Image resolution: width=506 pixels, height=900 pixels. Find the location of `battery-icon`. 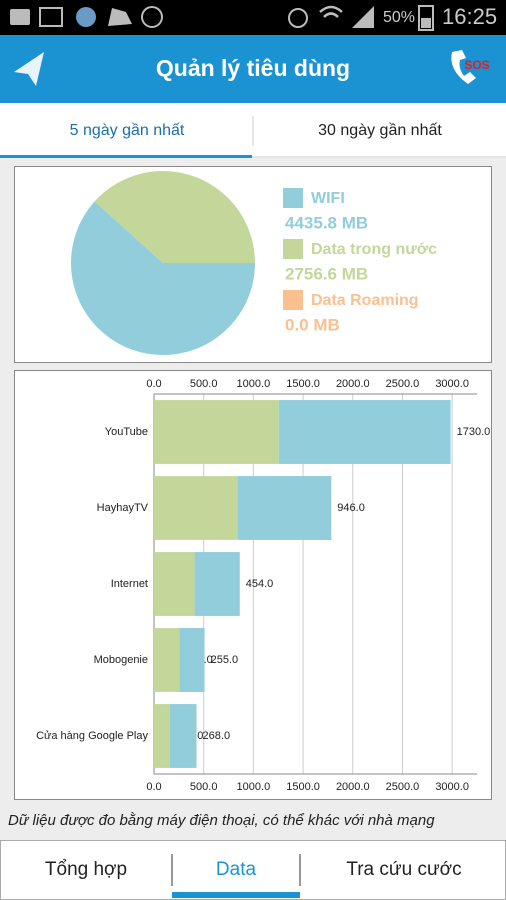

battery-icon is located at coordinates (426, 18).